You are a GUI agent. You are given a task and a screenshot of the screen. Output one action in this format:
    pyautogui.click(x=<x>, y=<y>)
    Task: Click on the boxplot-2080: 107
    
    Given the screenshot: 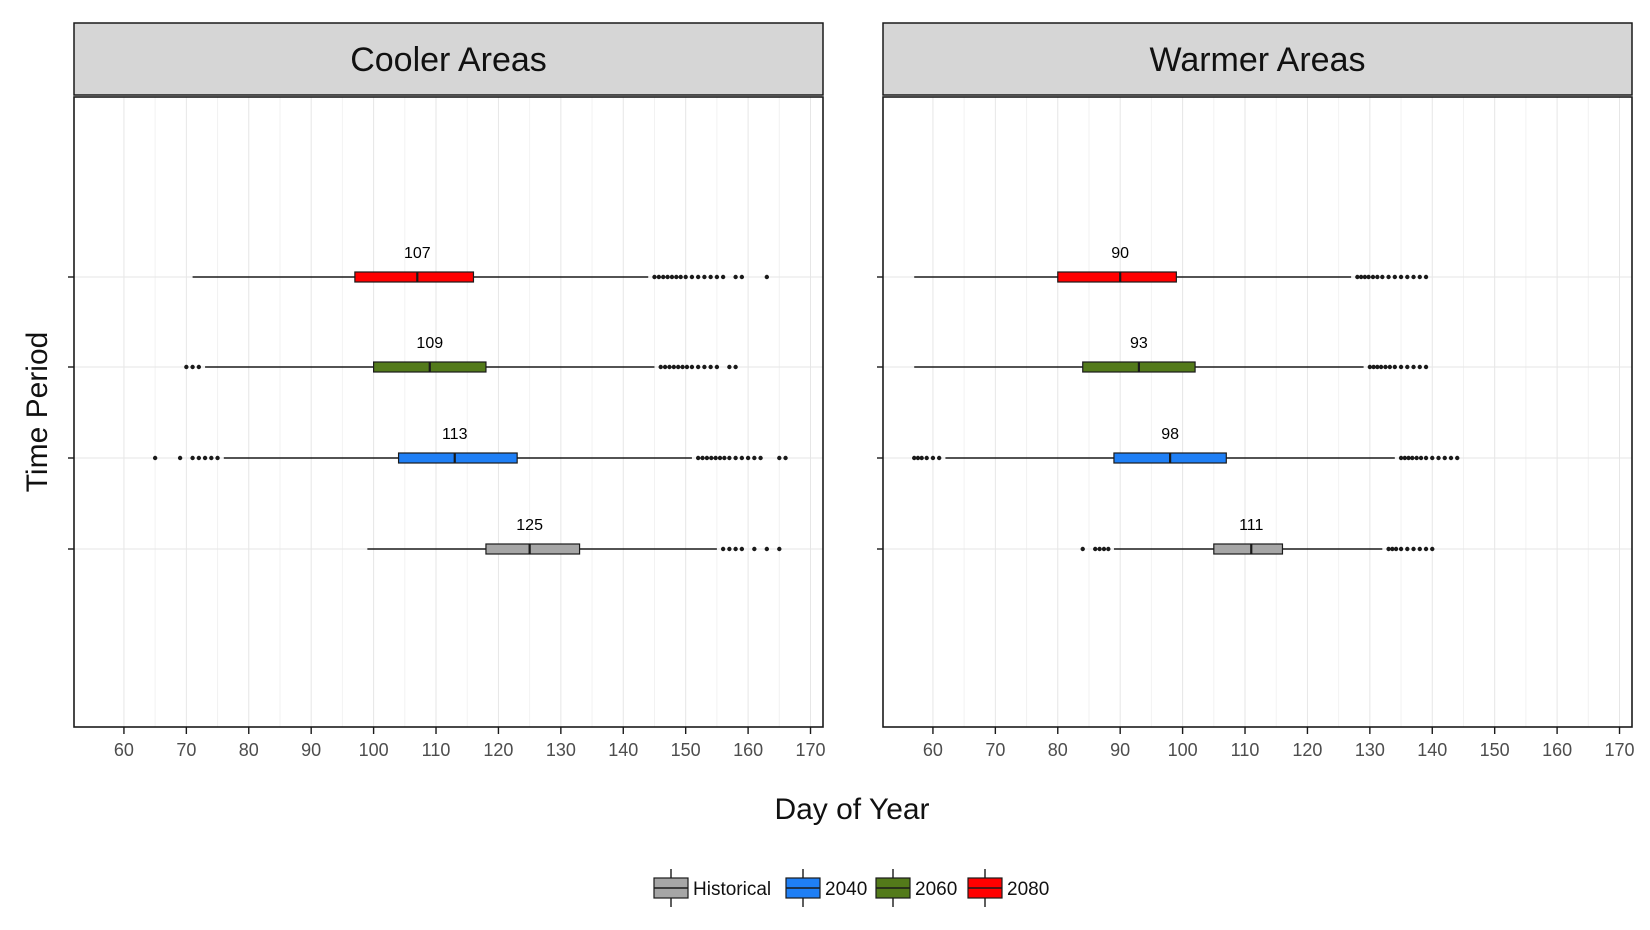 What is the action you would take?
    pyautogui.click(x=481, y=264)
    